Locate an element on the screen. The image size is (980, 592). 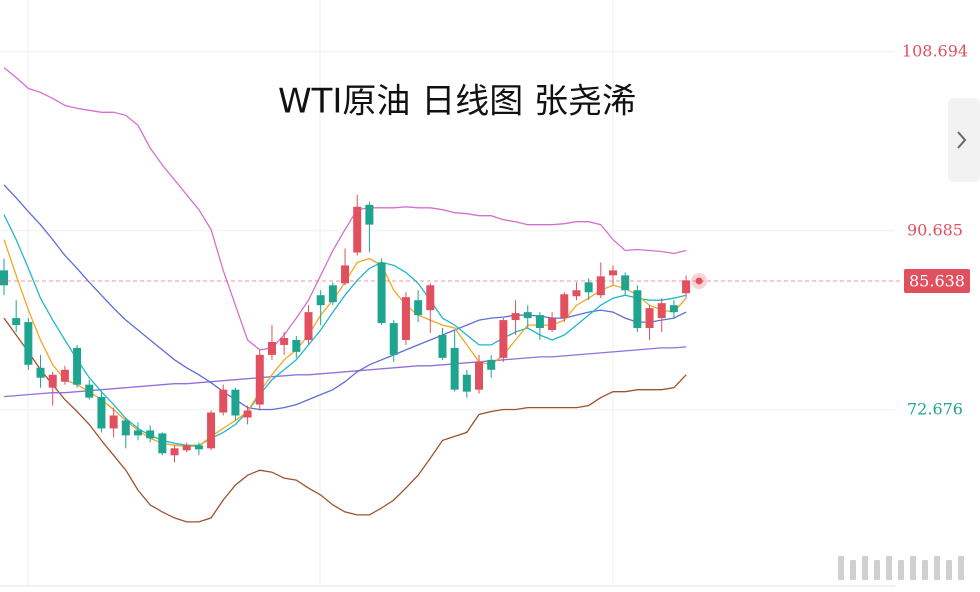
toggle-arrow is located at coordinates (962, 140).